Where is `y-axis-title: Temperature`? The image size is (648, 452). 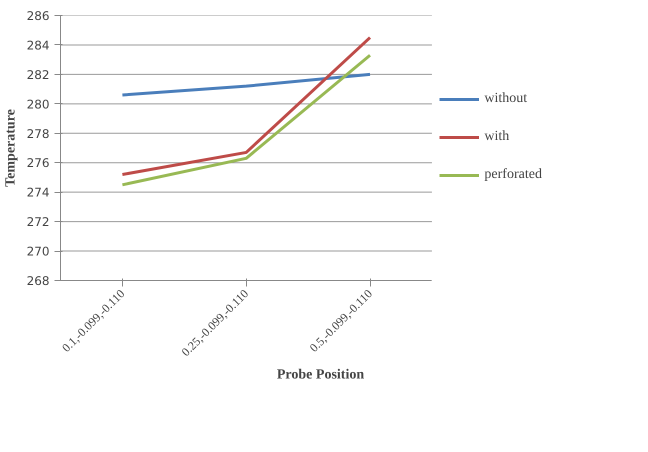
y-axis-title: Temperature is located at coordinates (11, 148).